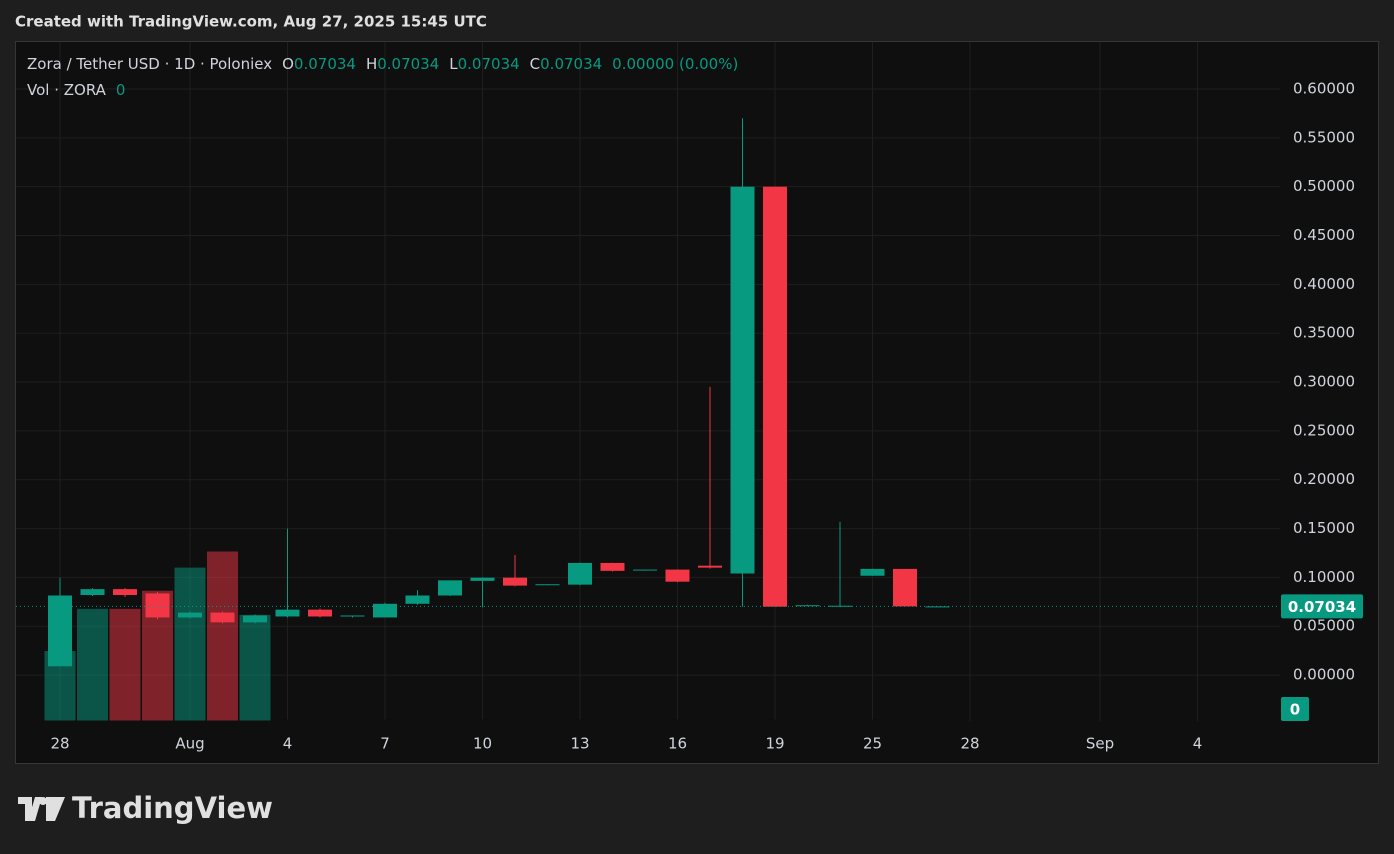 The width and height of the screenshot is (1394, 854). Describe the element at coordinates (1100, 744) in the screenshot. I see `x-tick-label: Sep` at that location.